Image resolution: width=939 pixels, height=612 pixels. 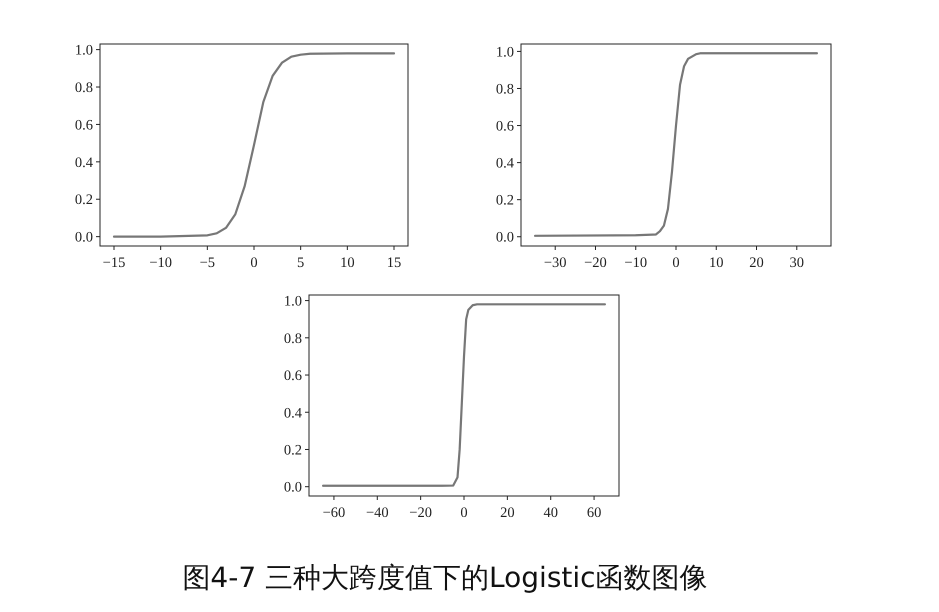 I want to click on x-tick-label: −5, so click(x=208, y=263).